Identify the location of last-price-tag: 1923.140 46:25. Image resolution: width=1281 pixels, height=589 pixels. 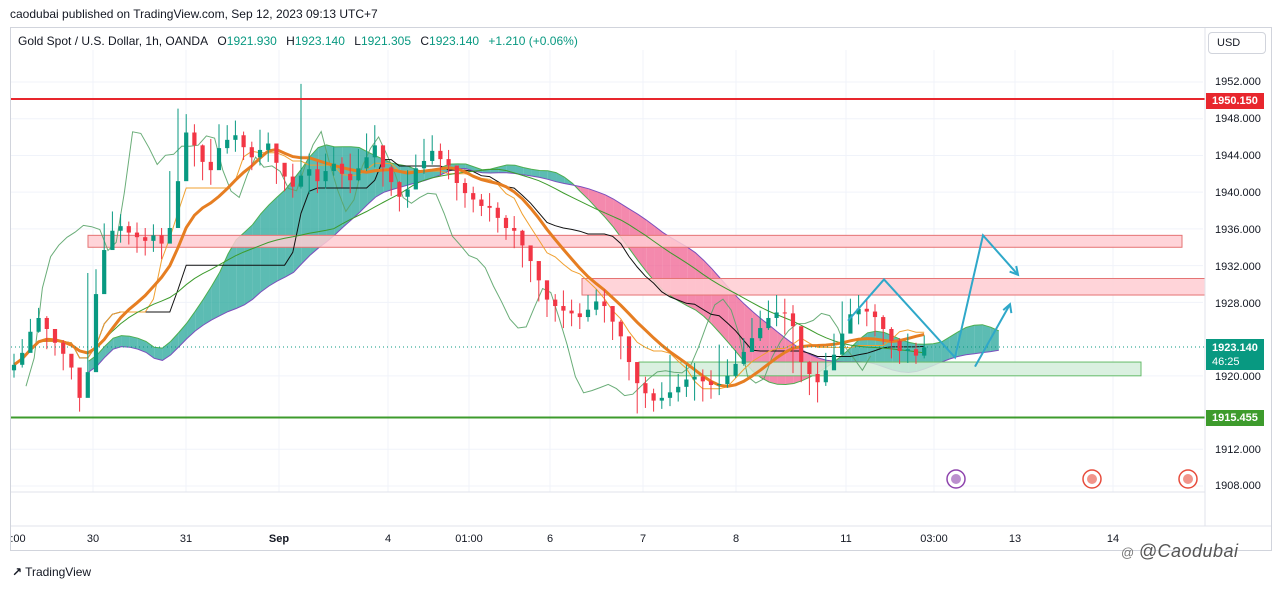
(1235, 354).